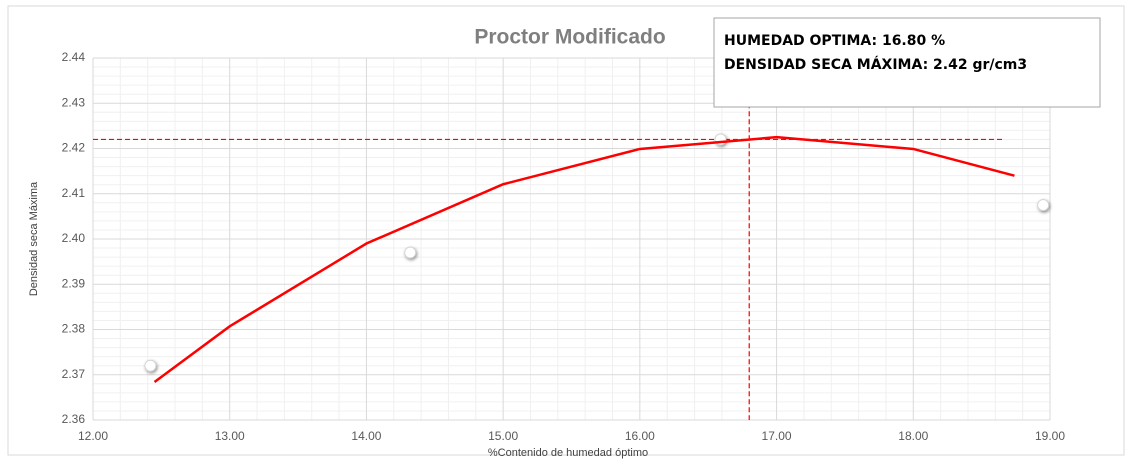 Image resolution: width=1133 pixels, height=459 pixels. What do you see at coordinates (640, 436) in the screenshot?
I see `x-tick-label: 16.00` at bounding box center [640, 436].